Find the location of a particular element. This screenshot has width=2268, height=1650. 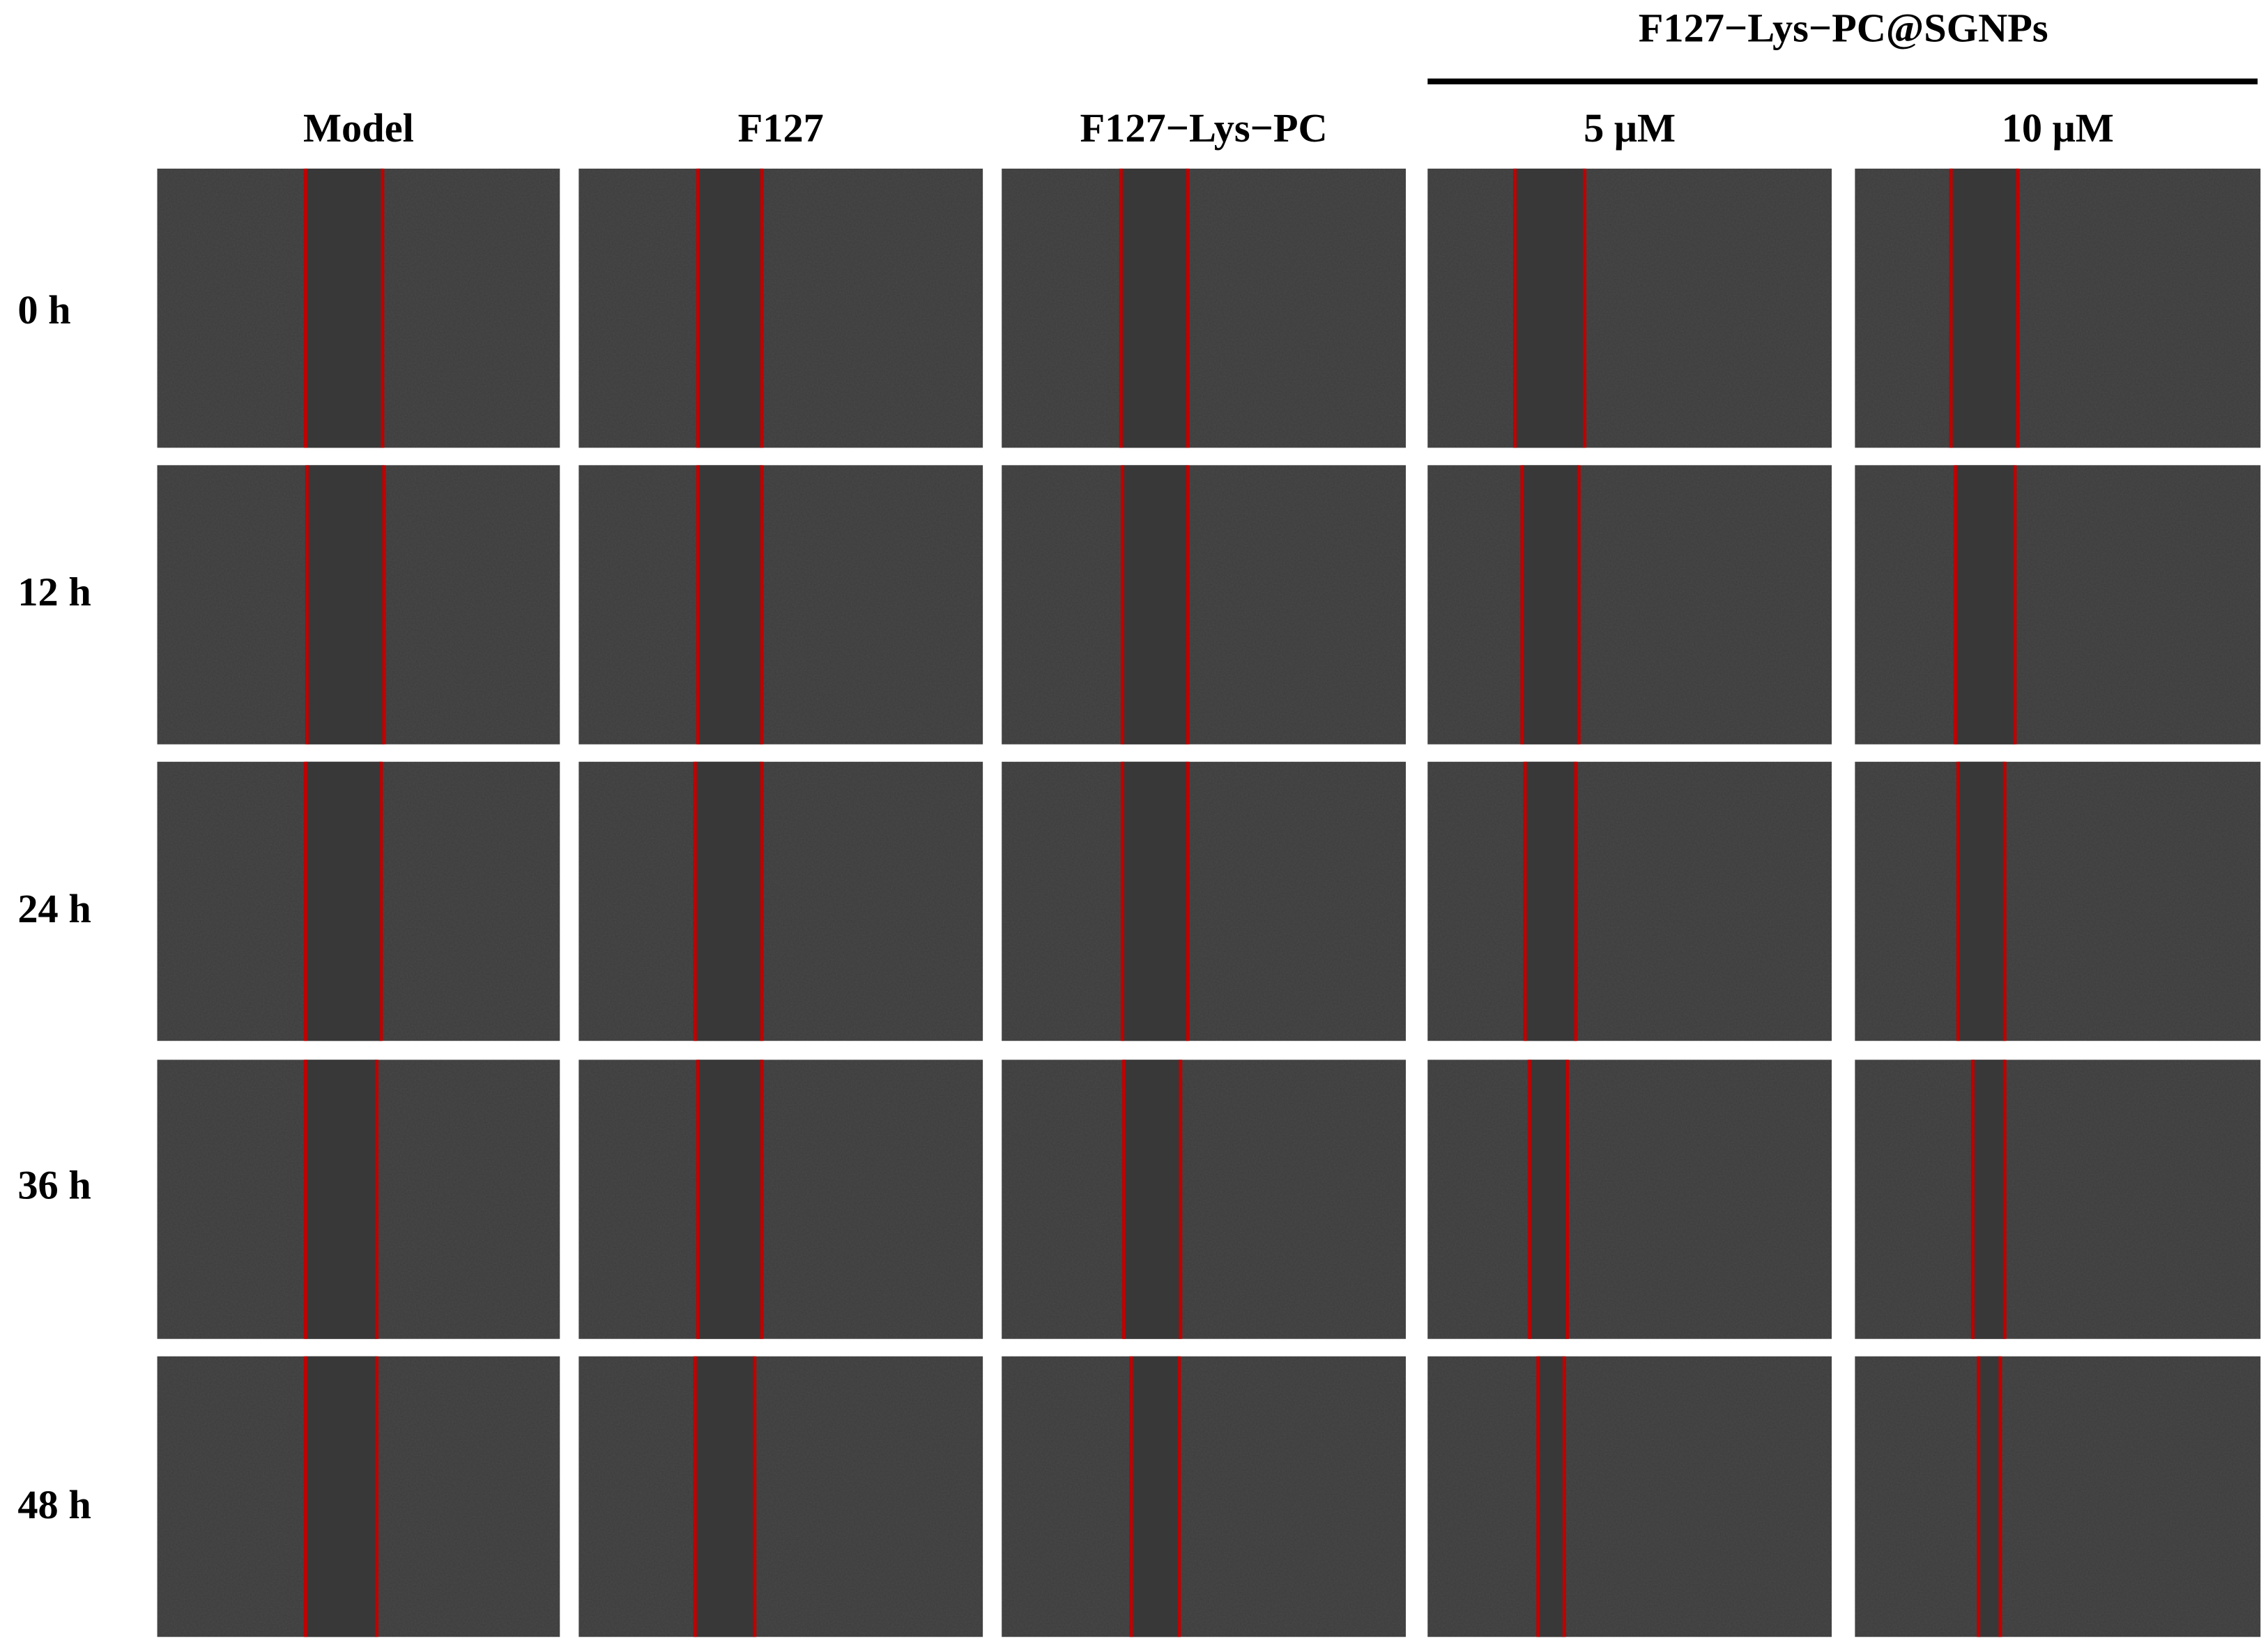

column-header: F127 is located at coordinates (781, 128).